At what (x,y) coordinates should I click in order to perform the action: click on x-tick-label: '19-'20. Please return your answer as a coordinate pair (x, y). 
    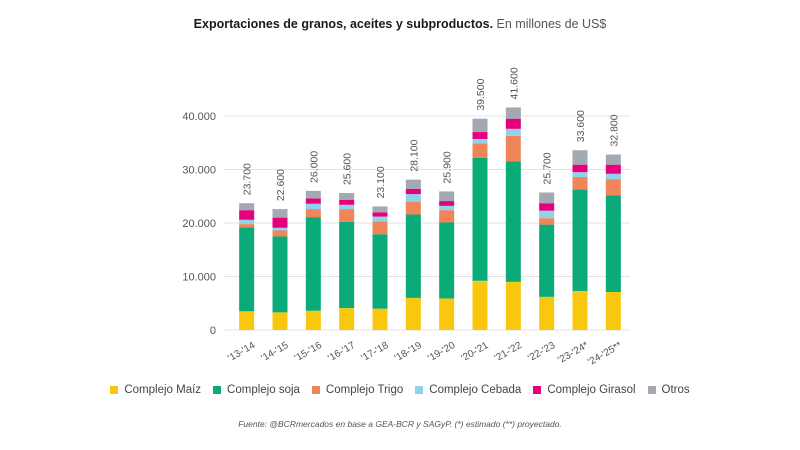
    Looking at the image, I should click on (441, 352).